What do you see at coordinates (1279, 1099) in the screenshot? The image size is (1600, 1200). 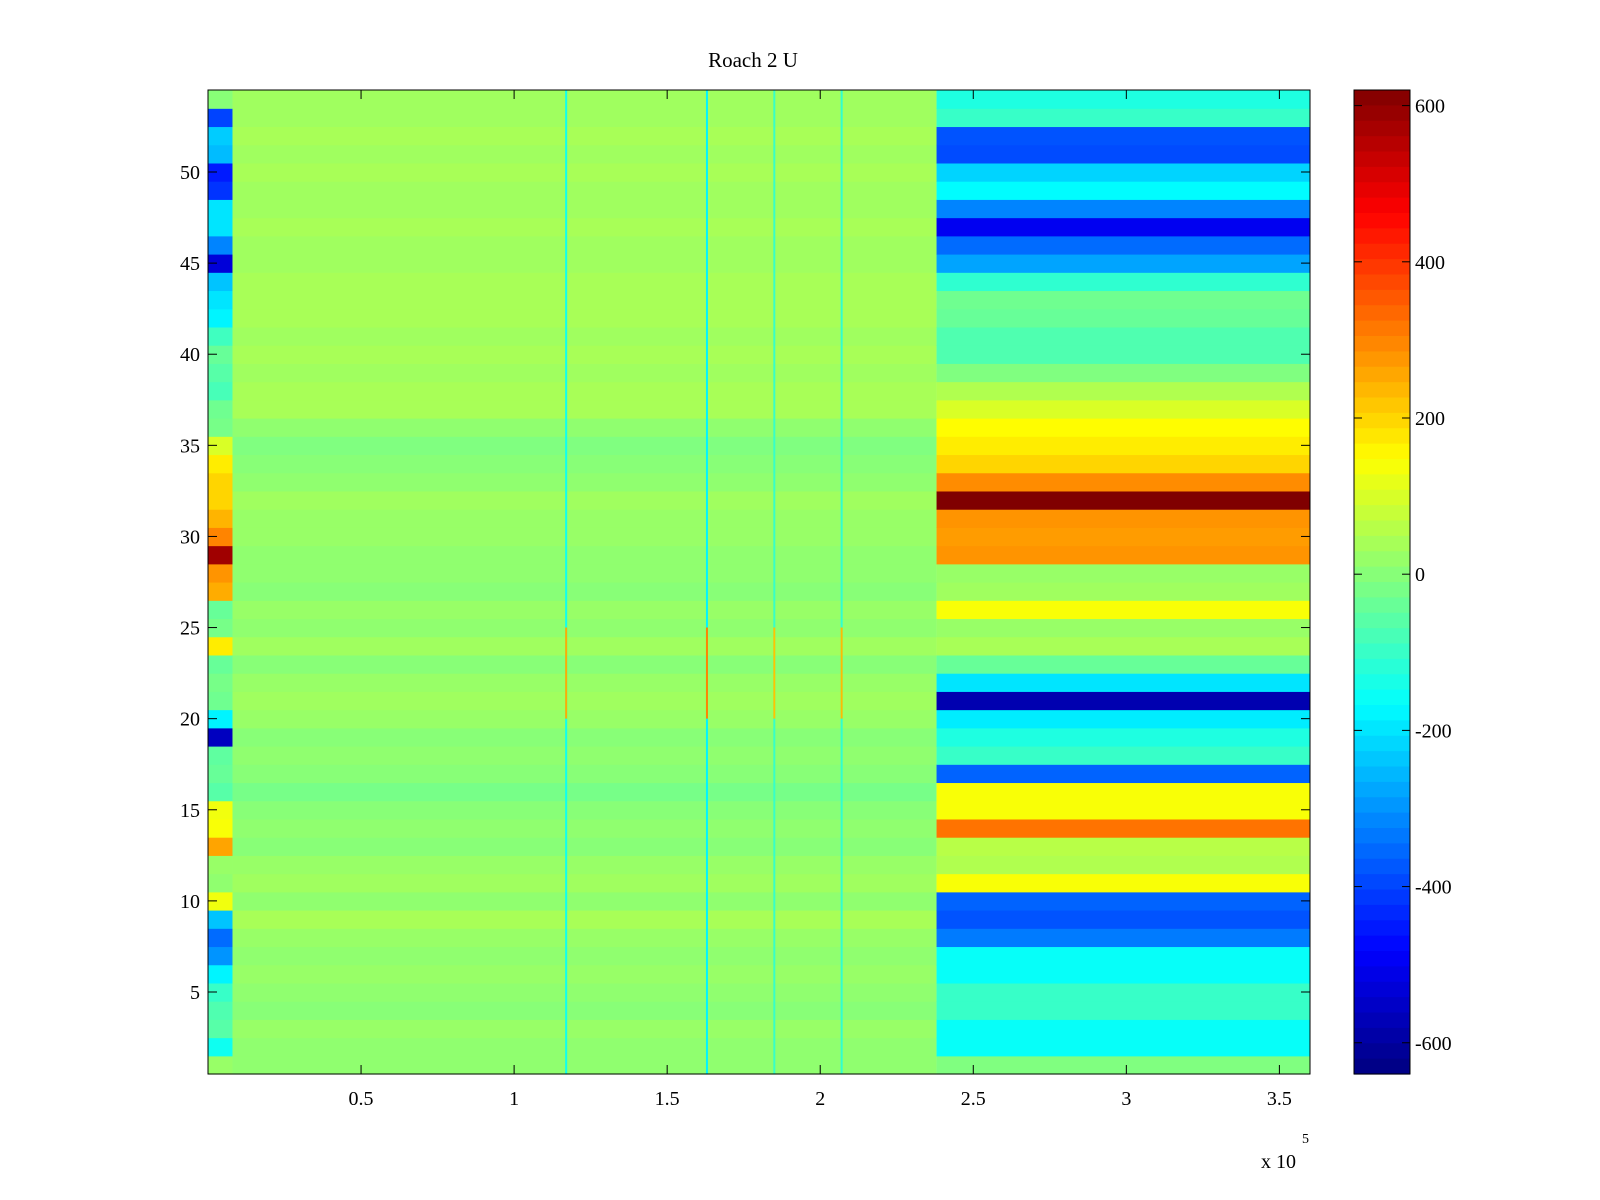 I see `x-tick-label: 3.5` at bounding box center [1279, 1099].